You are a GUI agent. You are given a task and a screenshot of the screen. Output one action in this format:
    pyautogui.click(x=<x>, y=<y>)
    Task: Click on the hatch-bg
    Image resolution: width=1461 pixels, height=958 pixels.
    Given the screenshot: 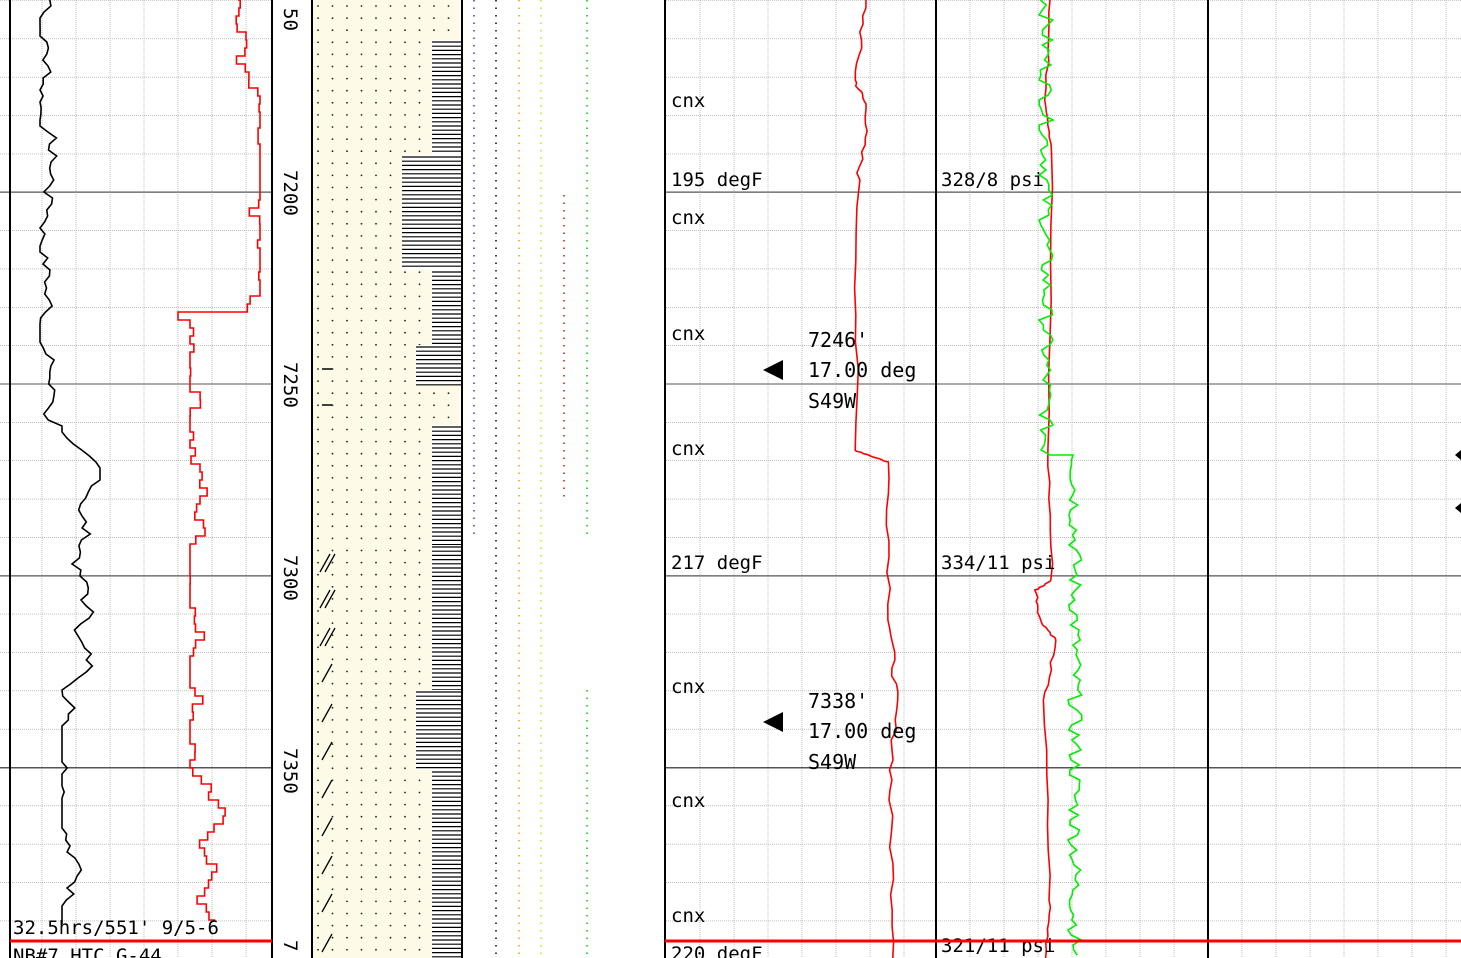 What is the action you would take?
    pyautogui.click(x=447, y=485)
    